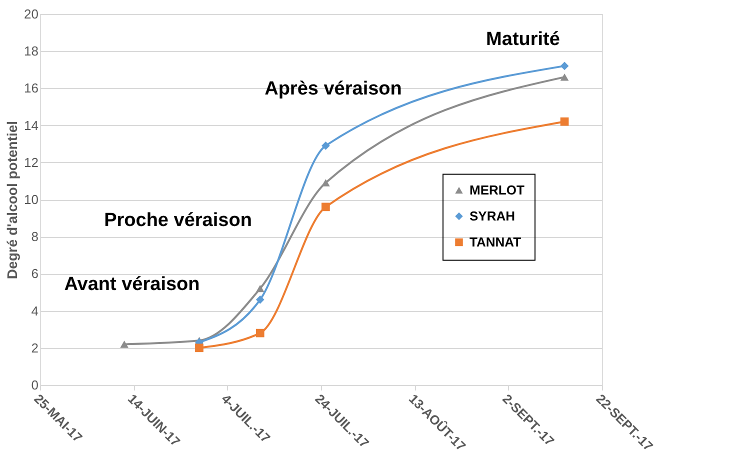  Describe the element at coordinates (333, 89) in the screenshot. I see `annotation: Après véraison` at that location.